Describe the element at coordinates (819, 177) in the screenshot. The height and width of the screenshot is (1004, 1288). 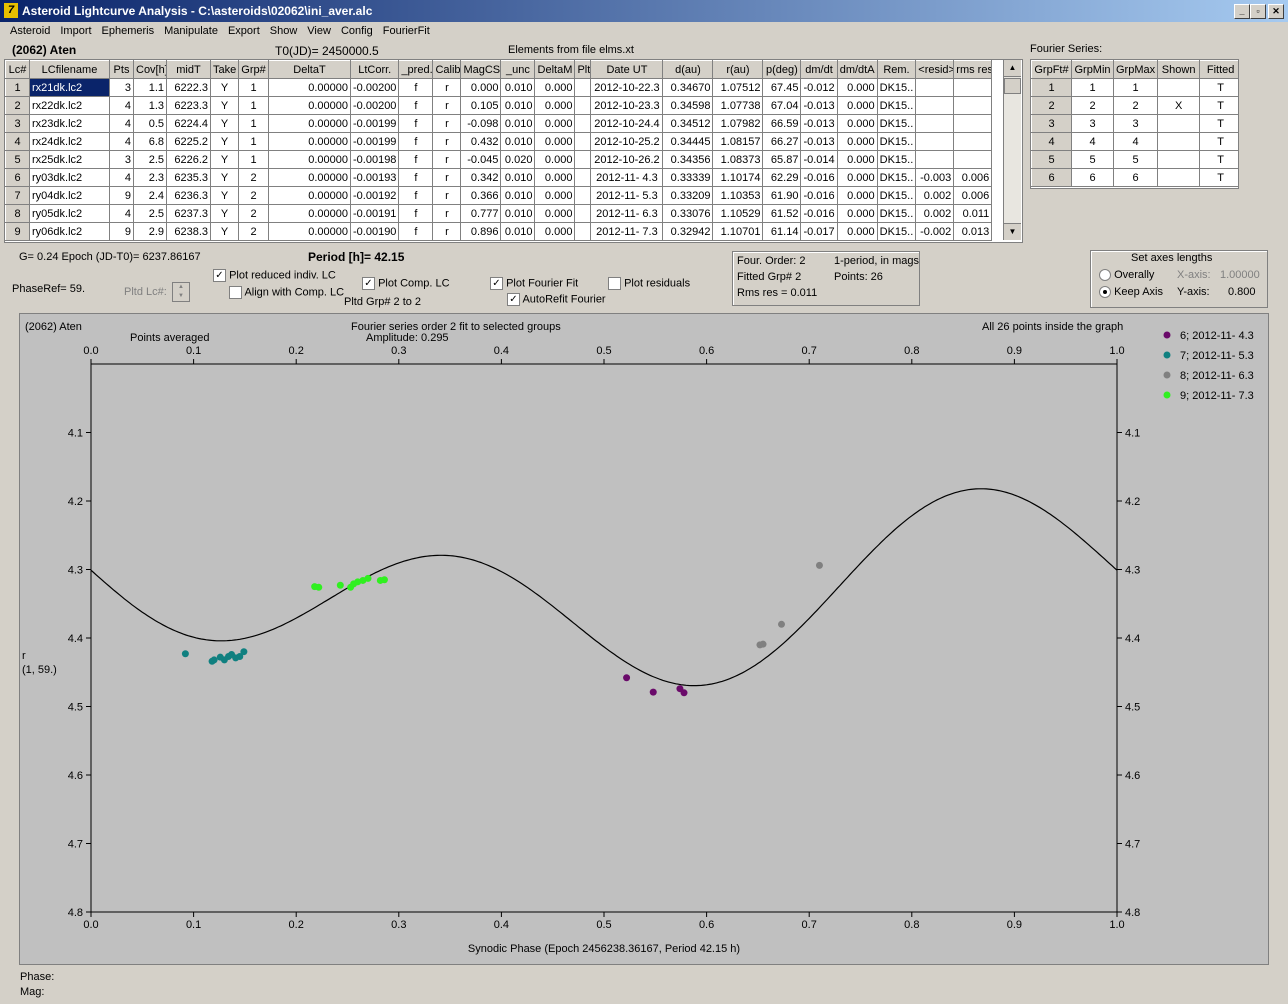
I see `table-cell: -0.016` at that location.